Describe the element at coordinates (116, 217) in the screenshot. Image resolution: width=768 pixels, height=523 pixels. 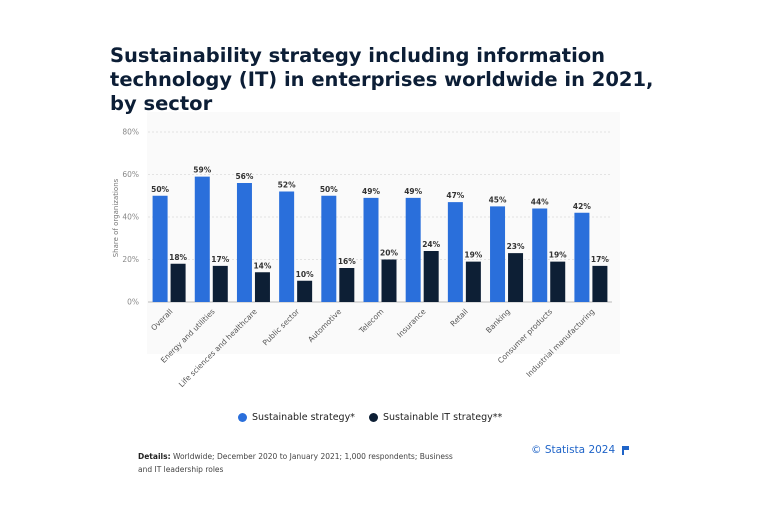
I see `y-axis-label: Share of organizations` at that location.